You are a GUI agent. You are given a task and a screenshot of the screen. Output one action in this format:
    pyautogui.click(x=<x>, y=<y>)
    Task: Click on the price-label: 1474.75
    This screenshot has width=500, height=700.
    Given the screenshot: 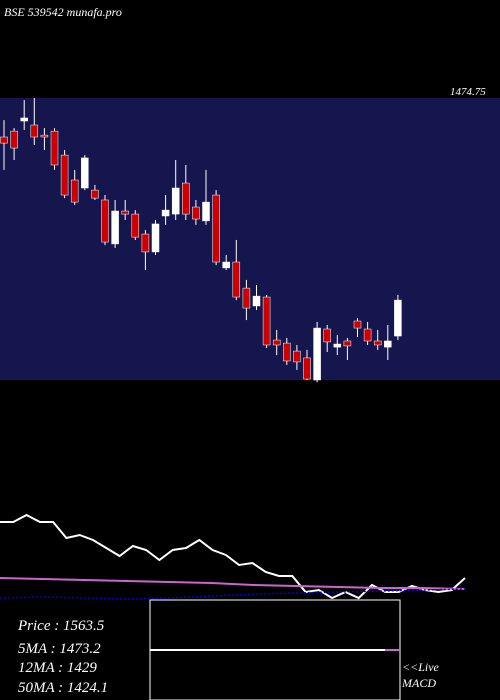 What is the action you would take?
    pyautogui.click(x=468, y=92)
    